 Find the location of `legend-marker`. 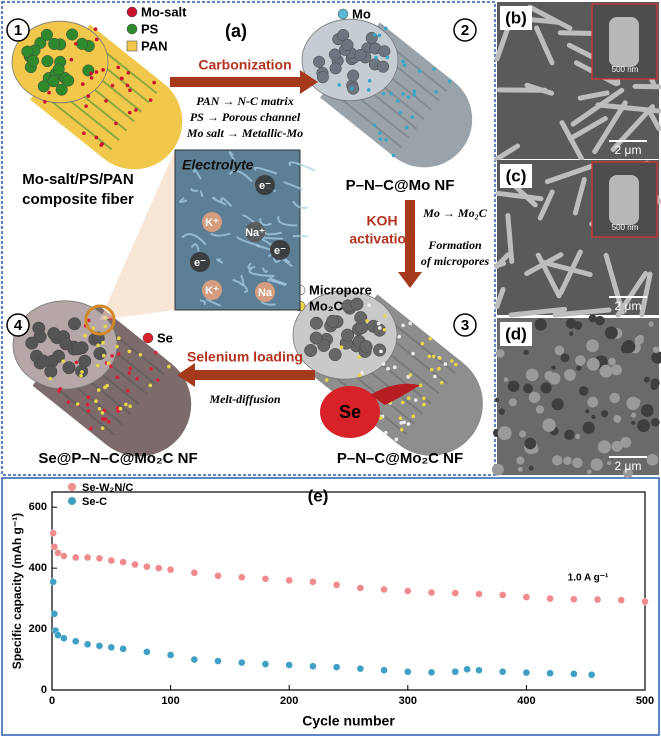

legend-marker is located at coordinates (72, 501).